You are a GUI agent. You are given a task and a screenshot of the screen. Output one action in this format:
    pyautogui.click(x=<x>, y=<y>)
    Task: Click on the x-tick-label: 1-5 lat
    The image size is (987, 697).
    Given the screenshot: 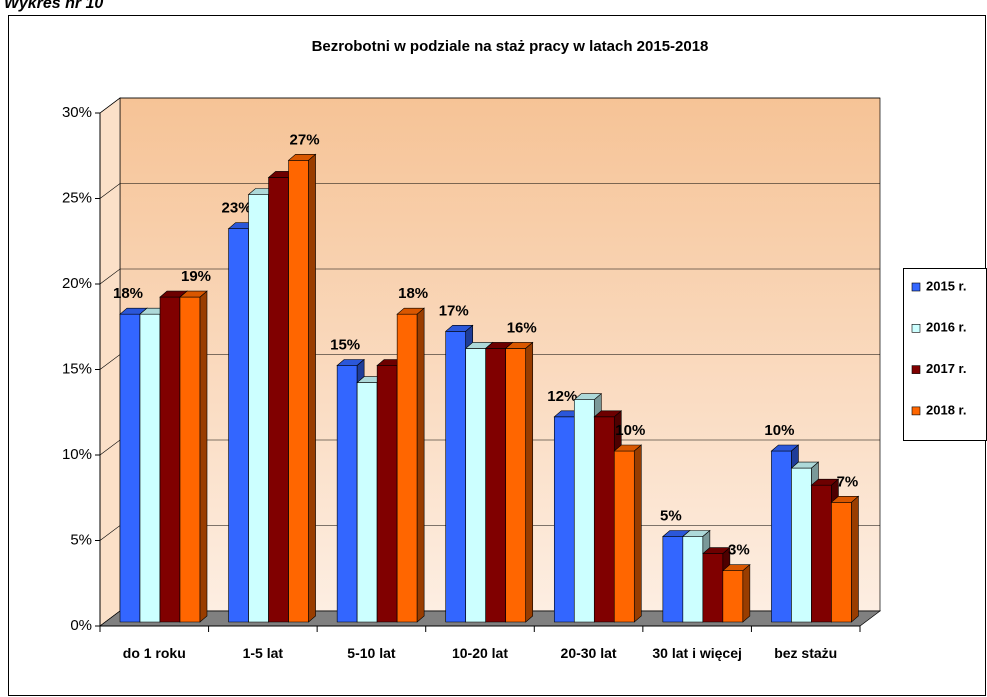 What is the action you would take?
    pyautogui.click(x=263, y=653)
    